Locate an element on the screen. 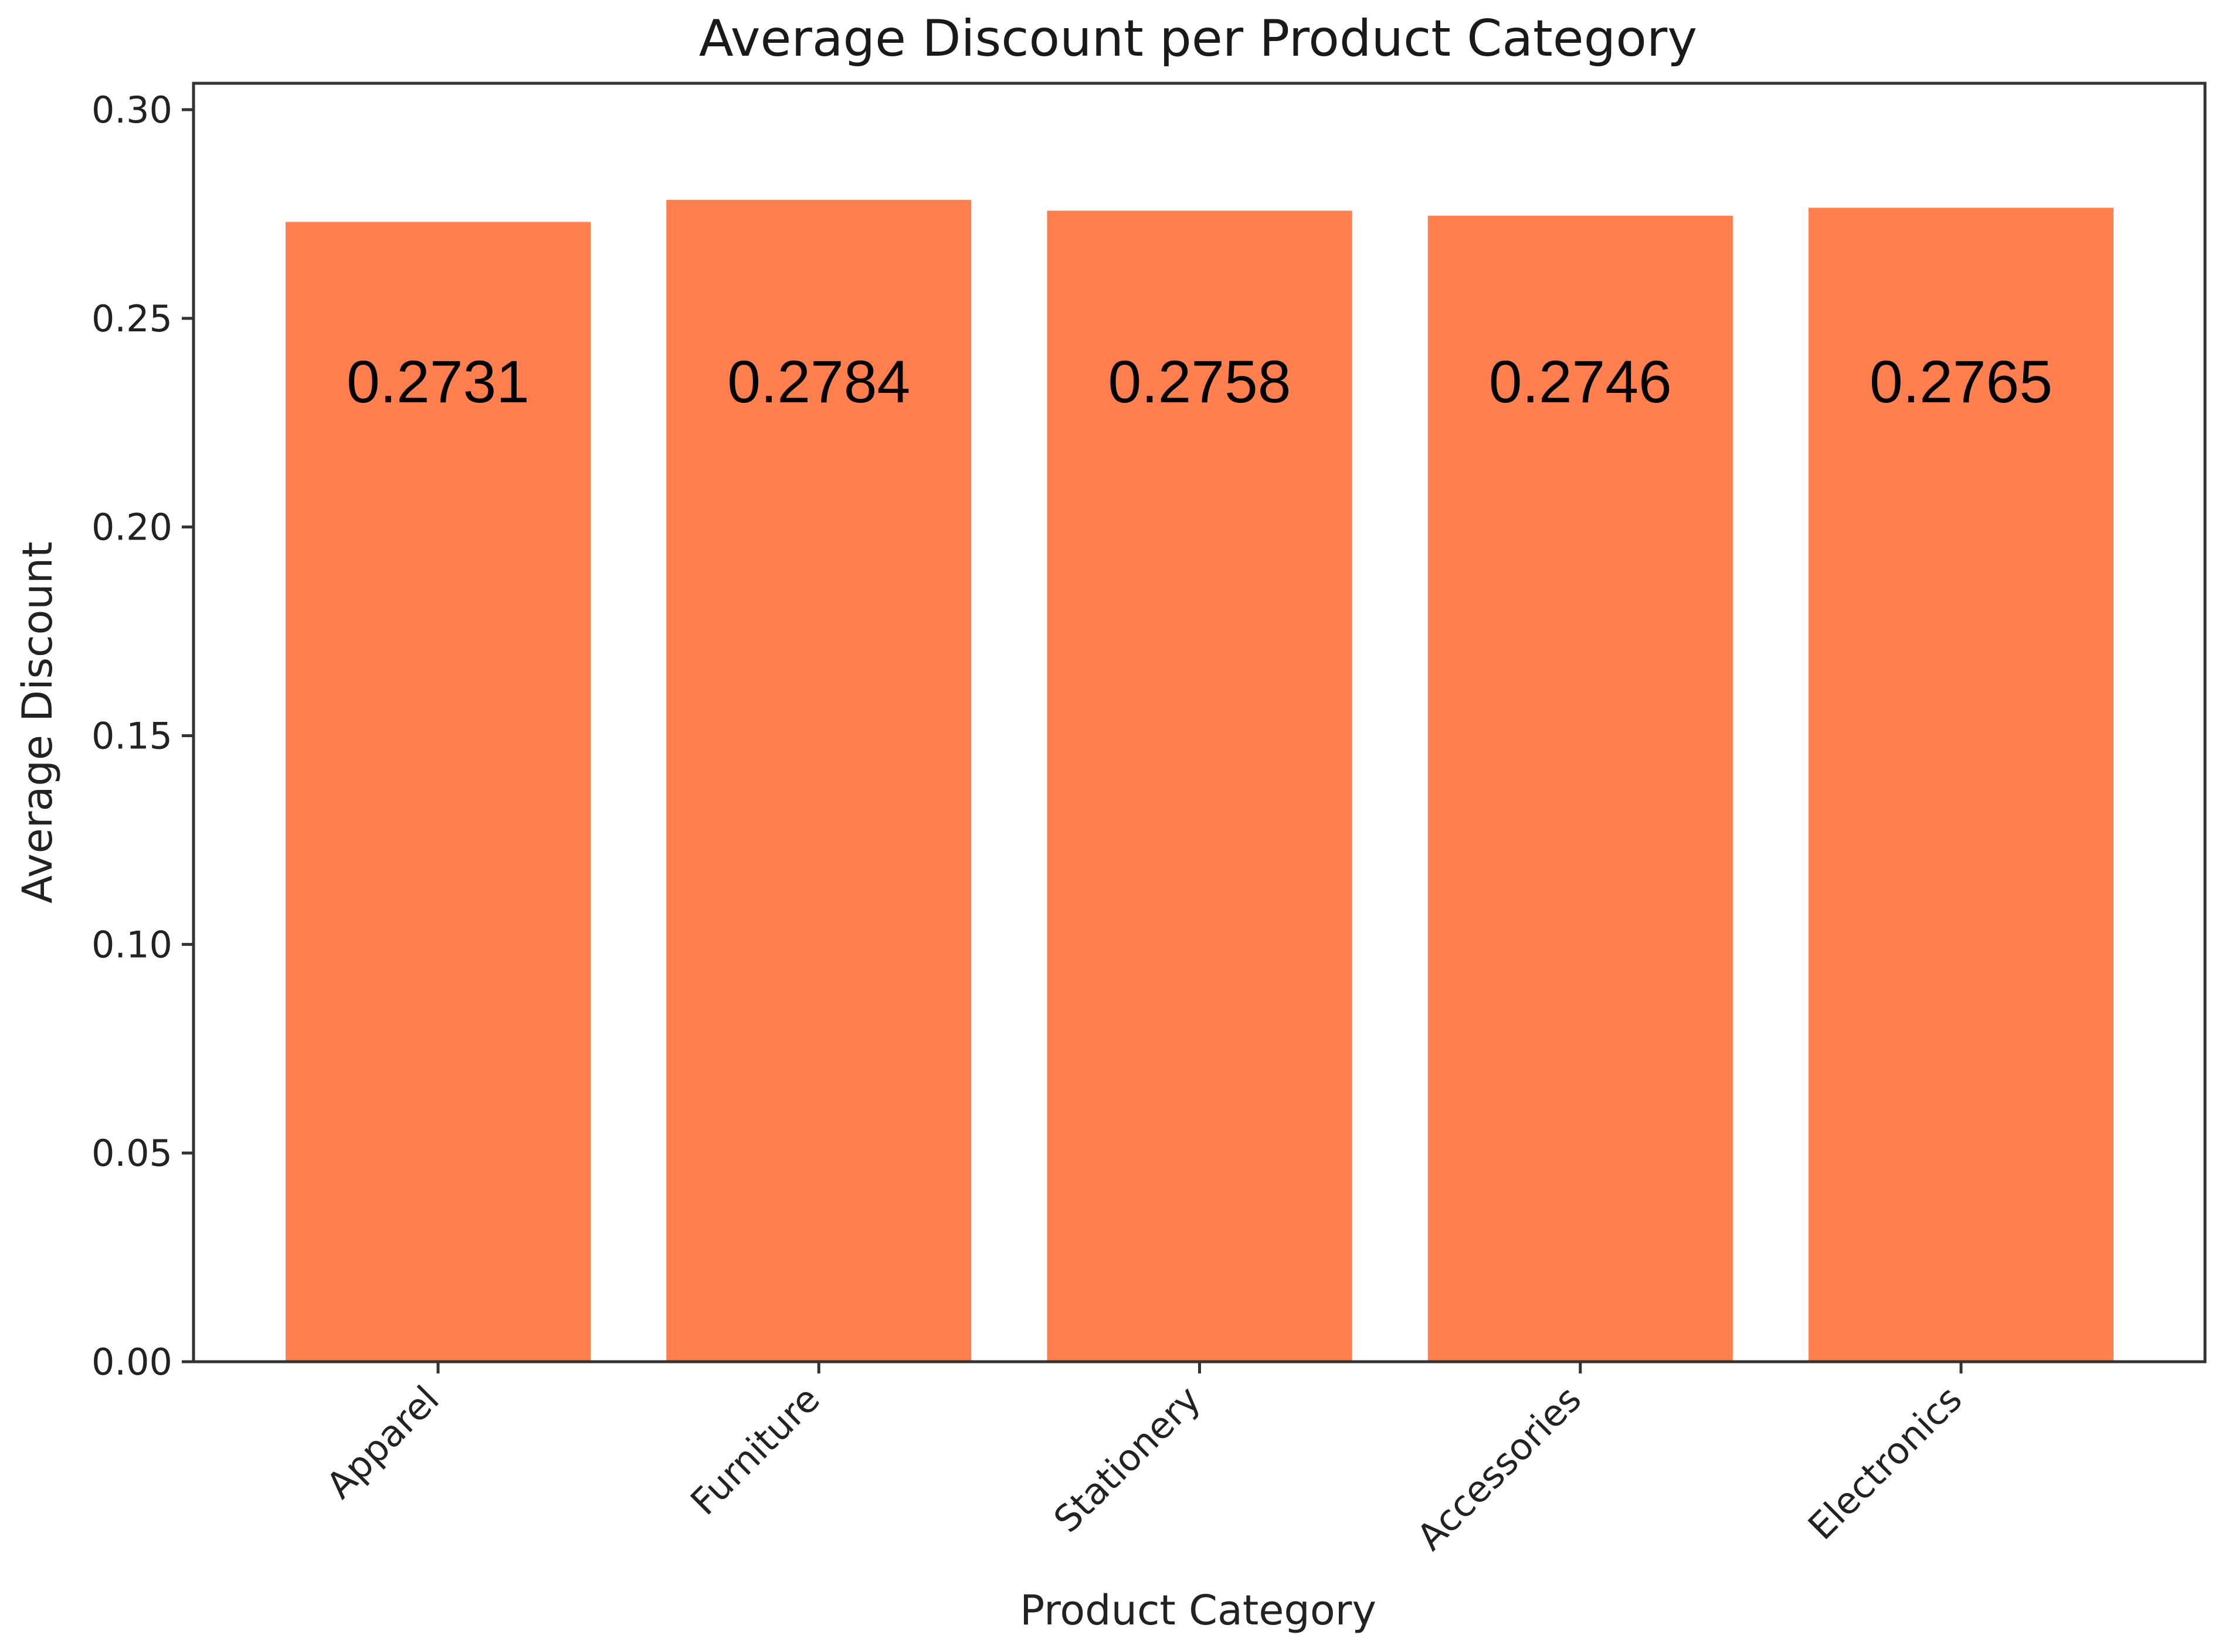  bar-stationery is located at coordinates (1199, 786).